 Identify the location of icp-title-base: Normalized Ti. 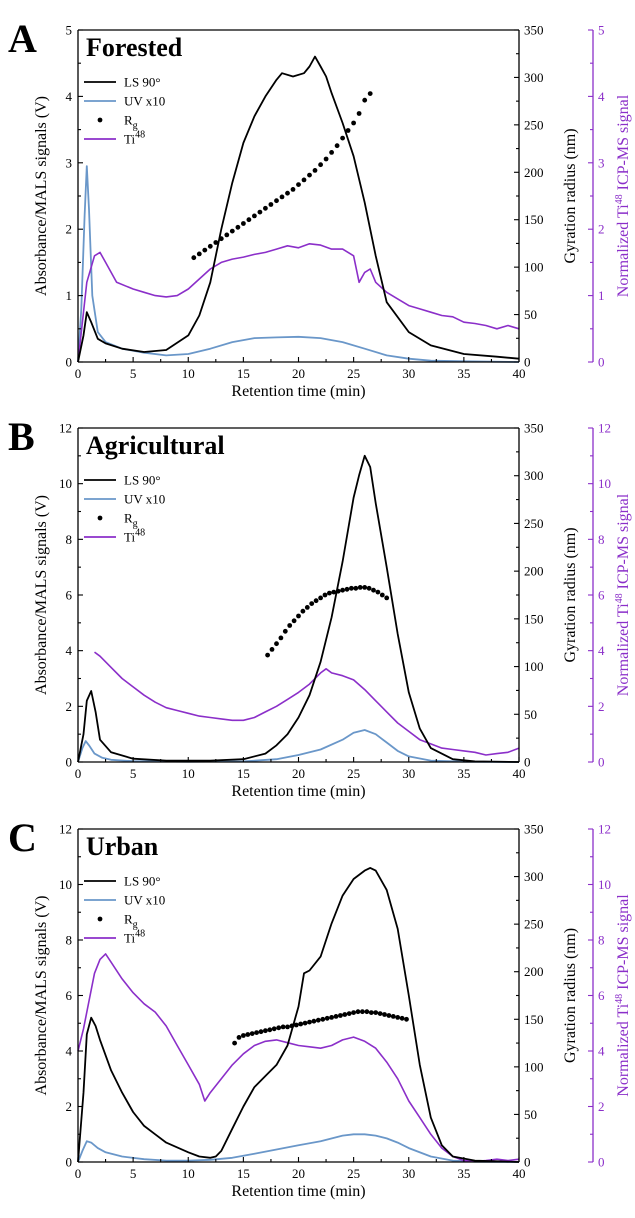
(623, 649).